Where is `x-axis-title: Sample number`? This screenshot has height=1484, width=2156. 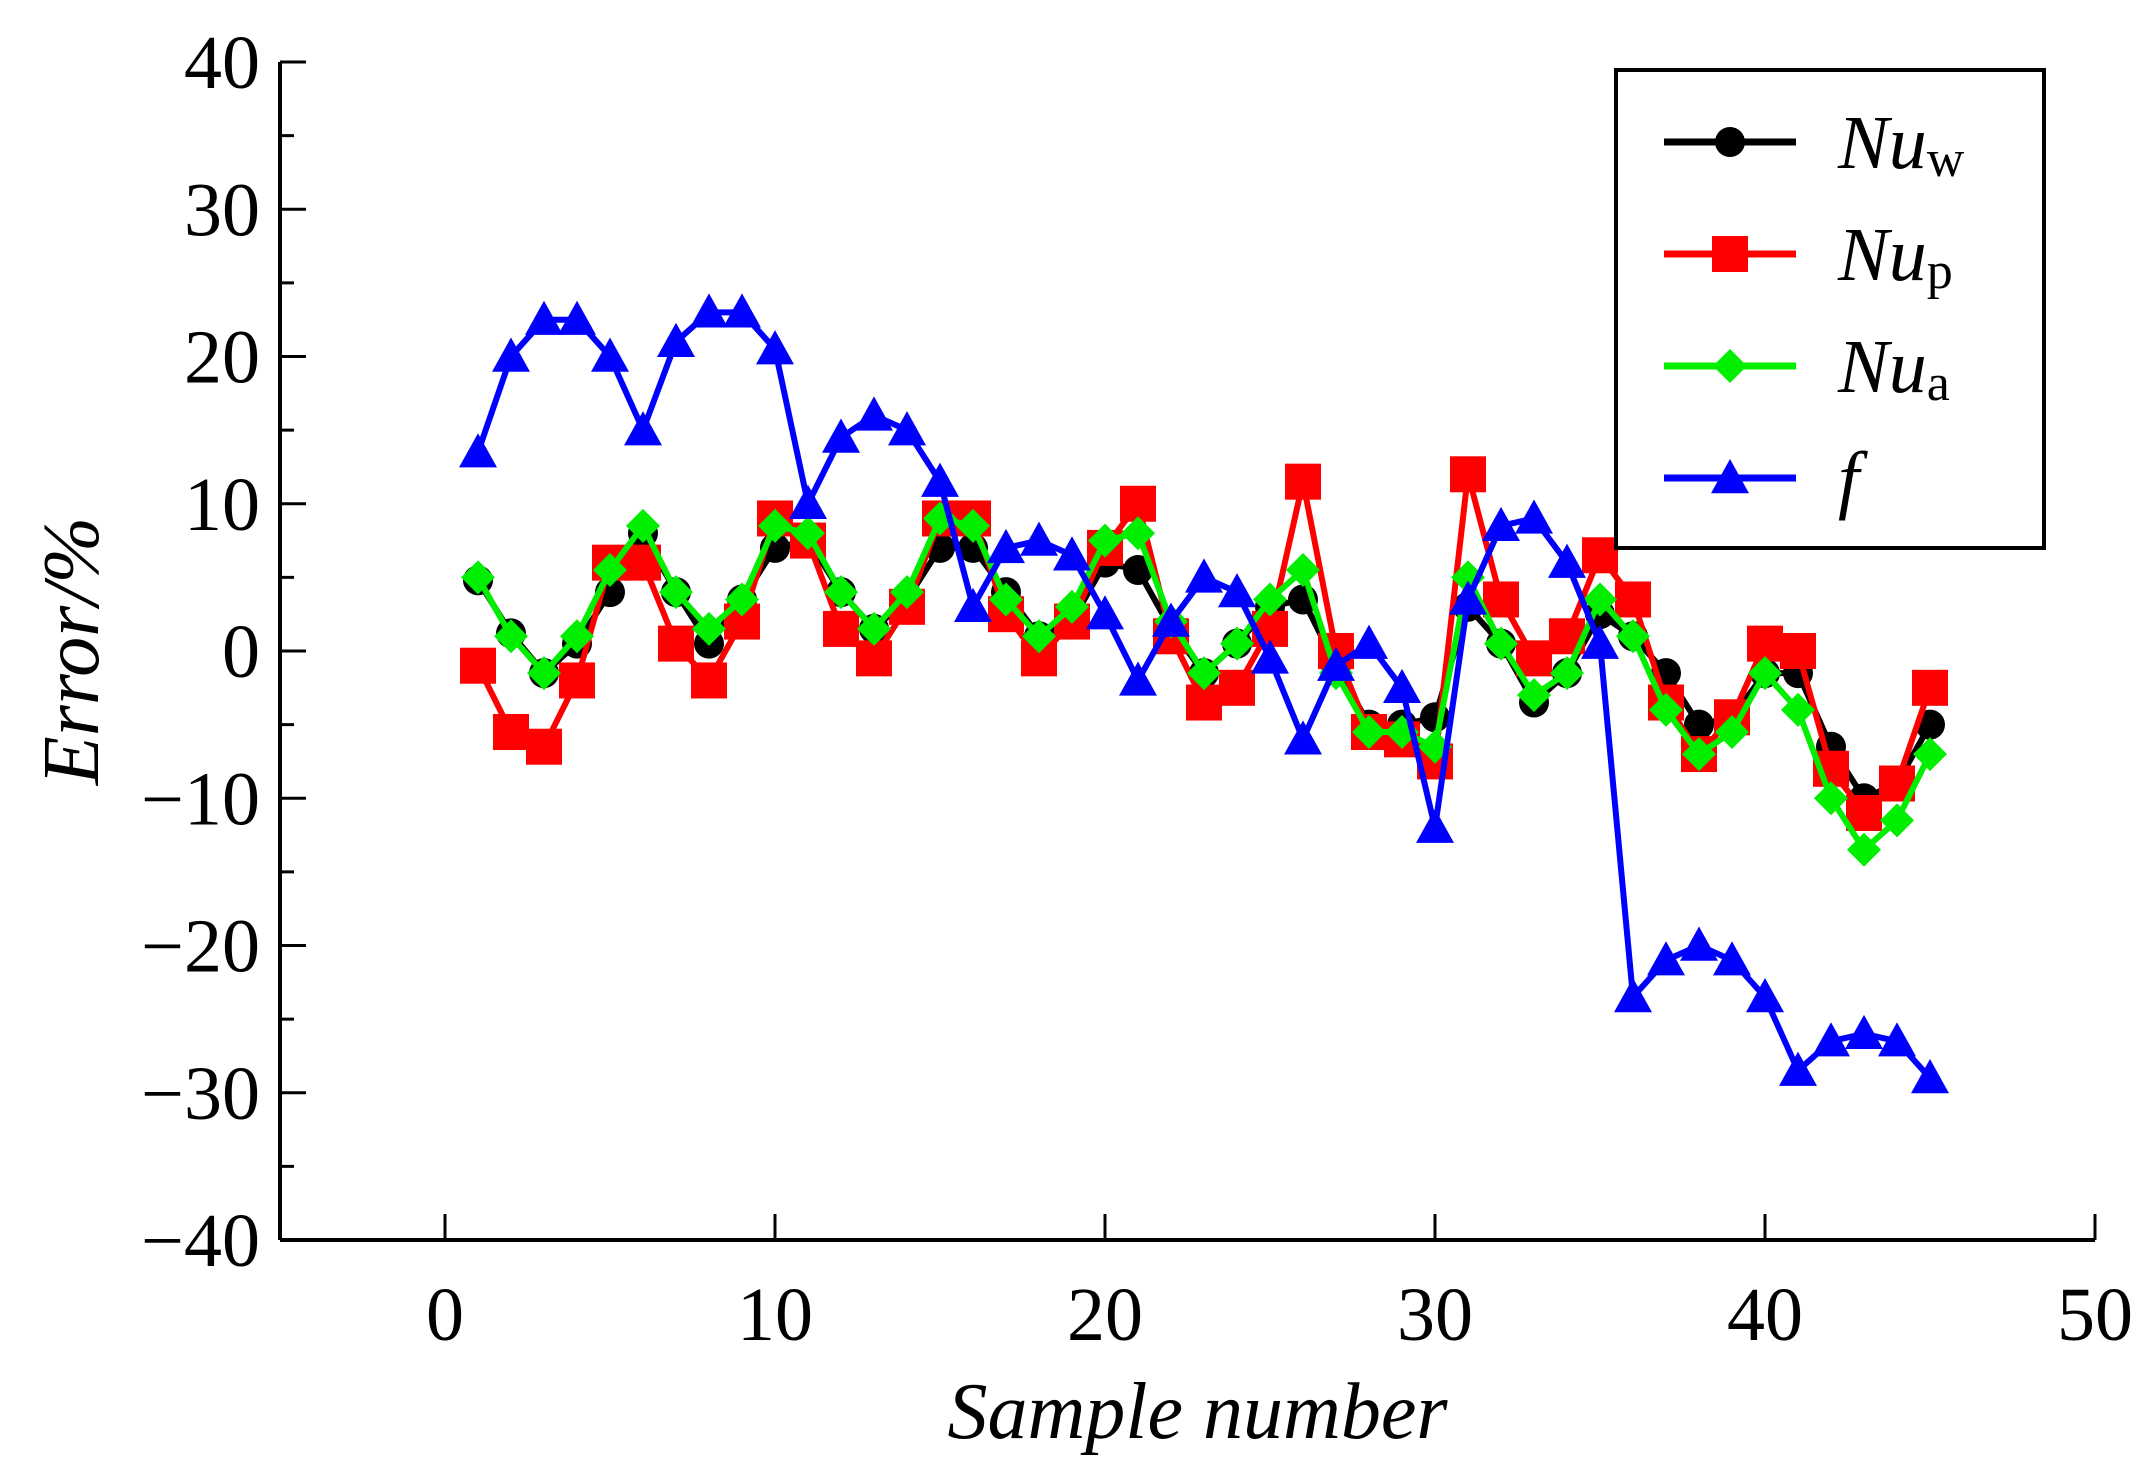 x-axis-title: Sample number is located at coordinates (1198, 1412).